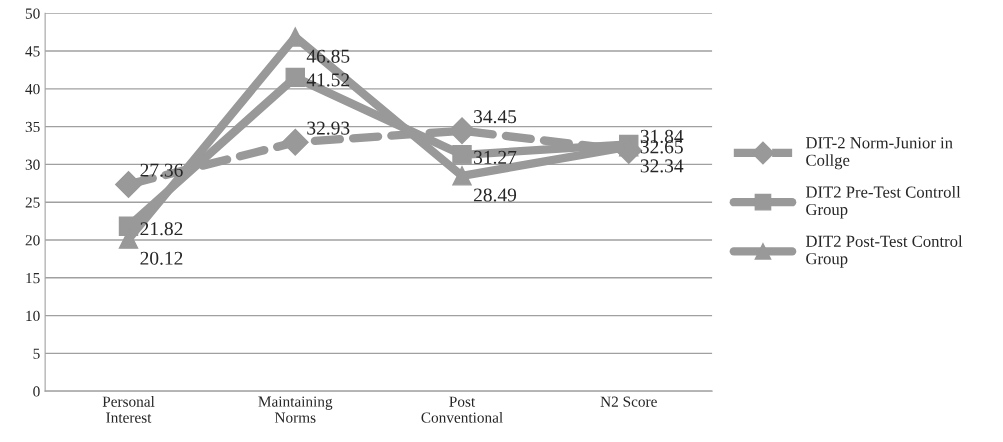 The width and height of the screenshot is (1003, 442). What do you see at coordinates (662, 166) in the screenshot?
I see `data-label: 32.34` at bounding box center [662, 166].